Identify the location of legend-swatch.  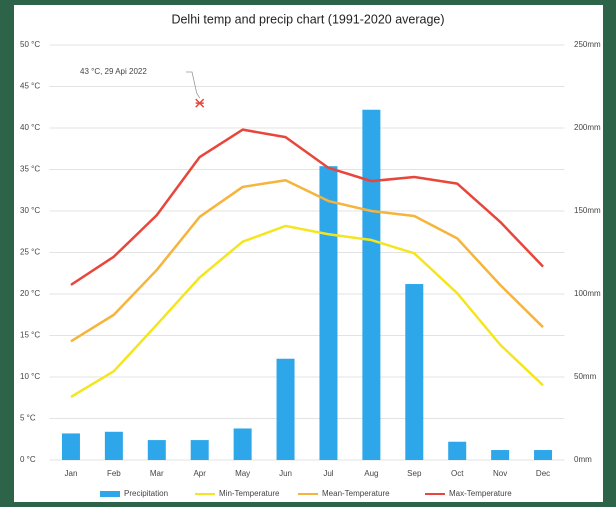
(110, 494).